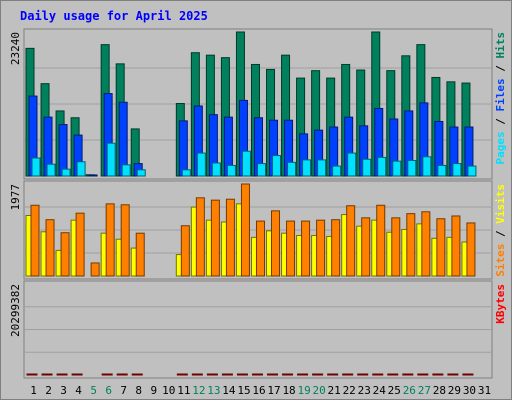 Image resolution: width=512 pixels, height=404 pixels. I want to click on right-label-hits: Hits, so click(500, 45).